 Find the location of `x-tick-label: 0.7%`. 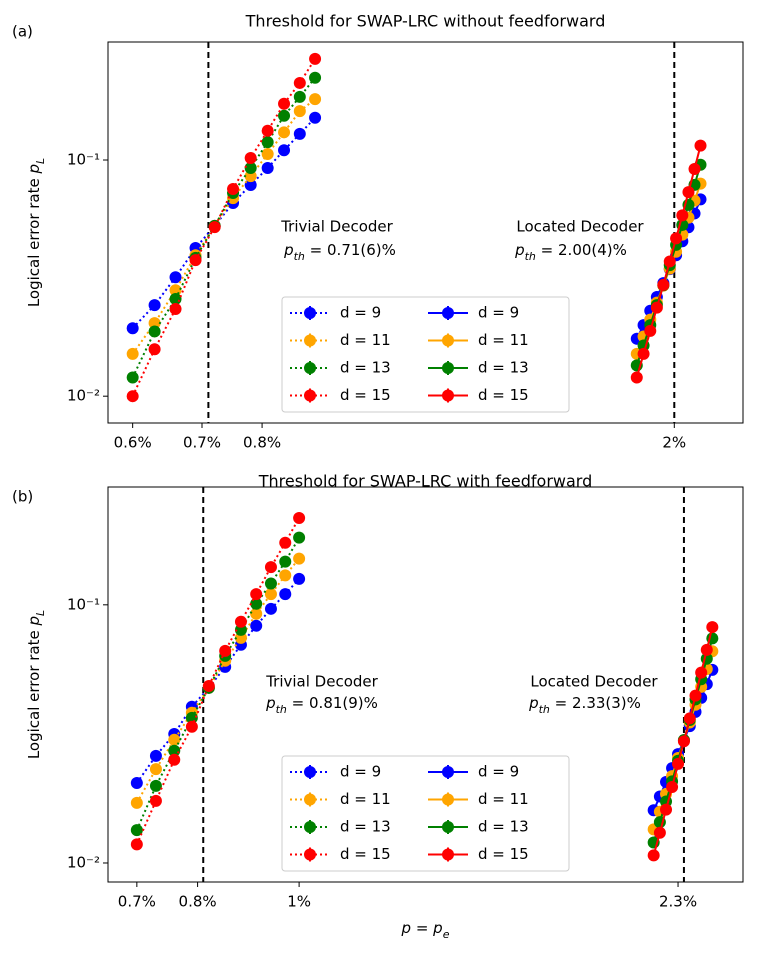

x-tick-label: 0.7% is located at coordinates (202, 443).